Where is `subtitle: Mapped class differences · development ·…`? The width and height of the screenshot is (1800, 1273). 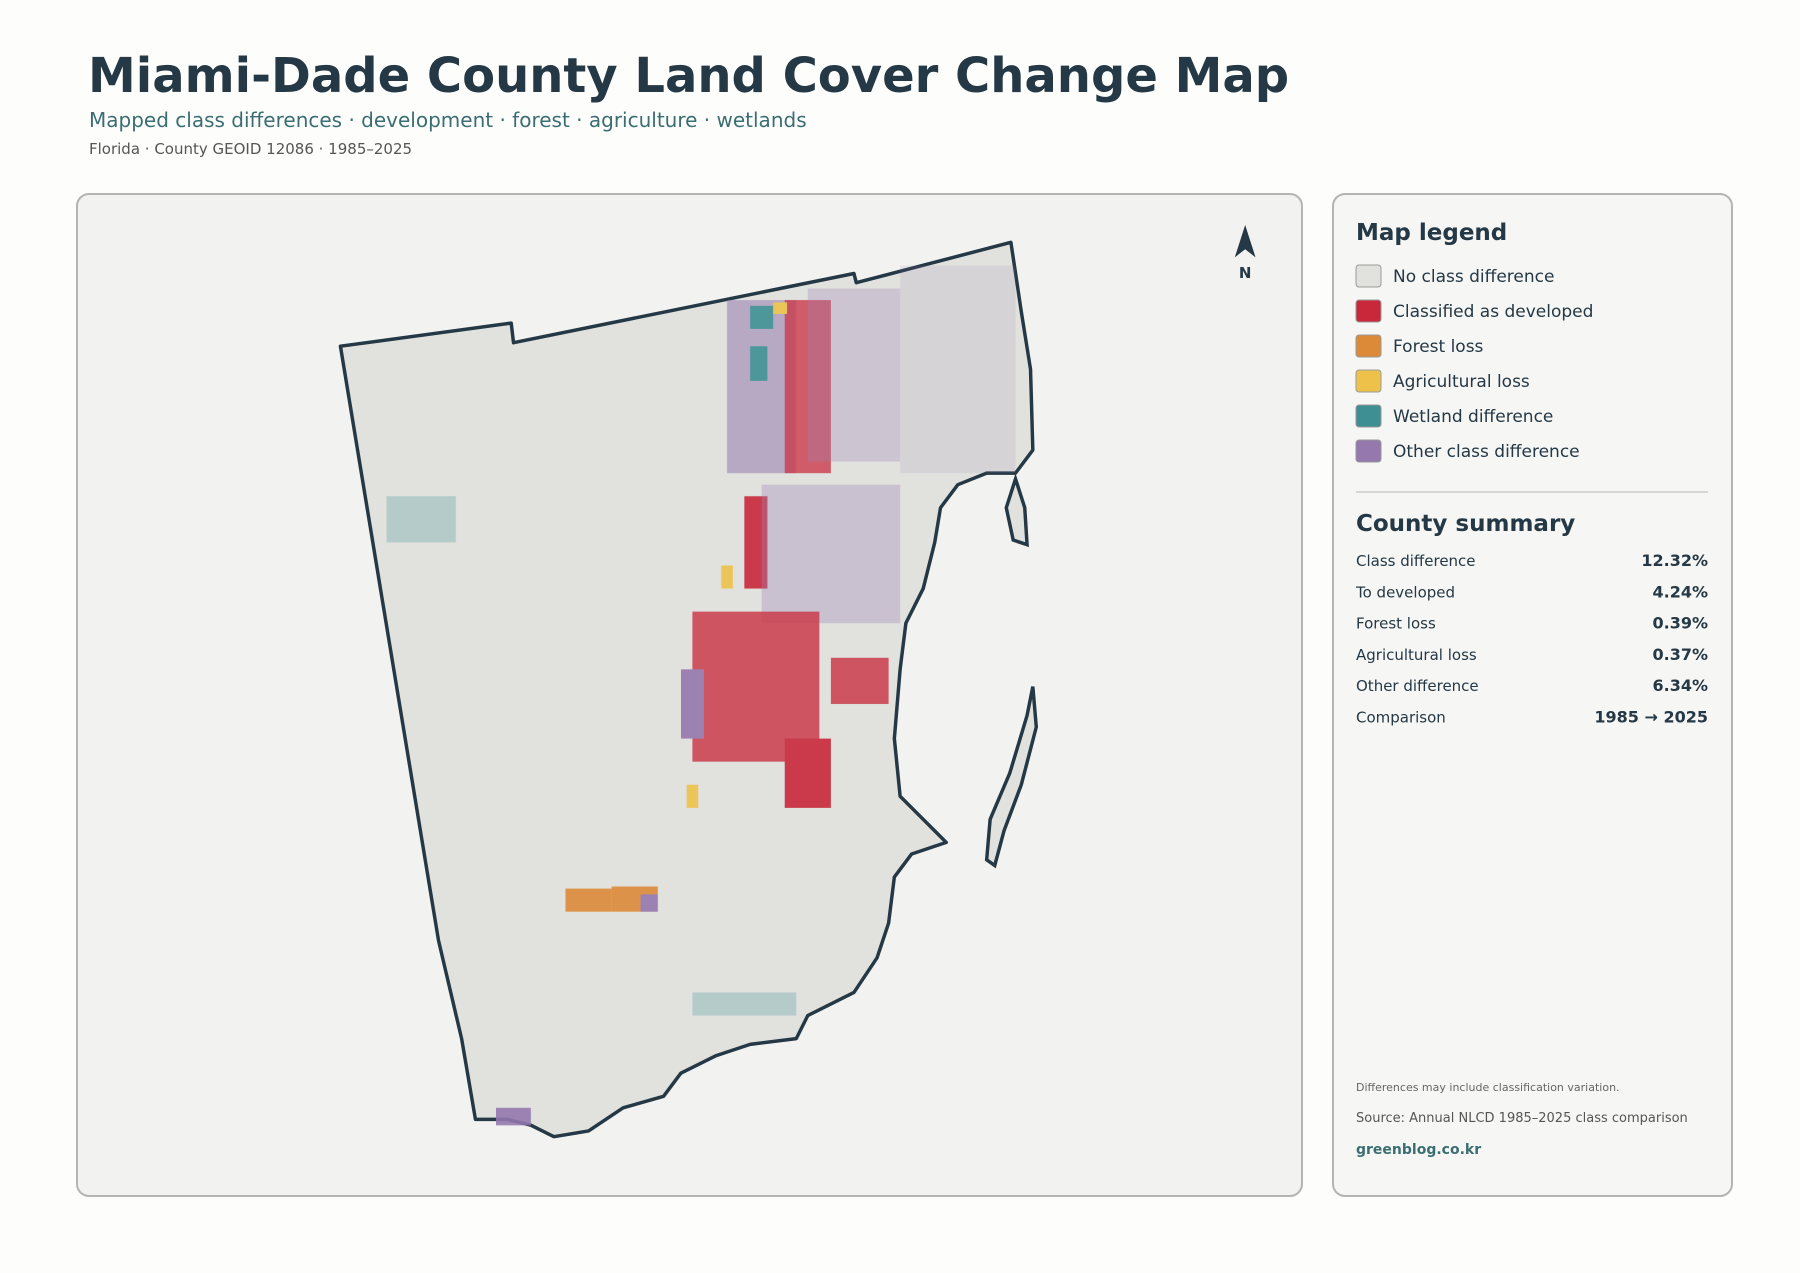 subtitle: Mapped class differences · development ·… is located at coordinates (448, 120).